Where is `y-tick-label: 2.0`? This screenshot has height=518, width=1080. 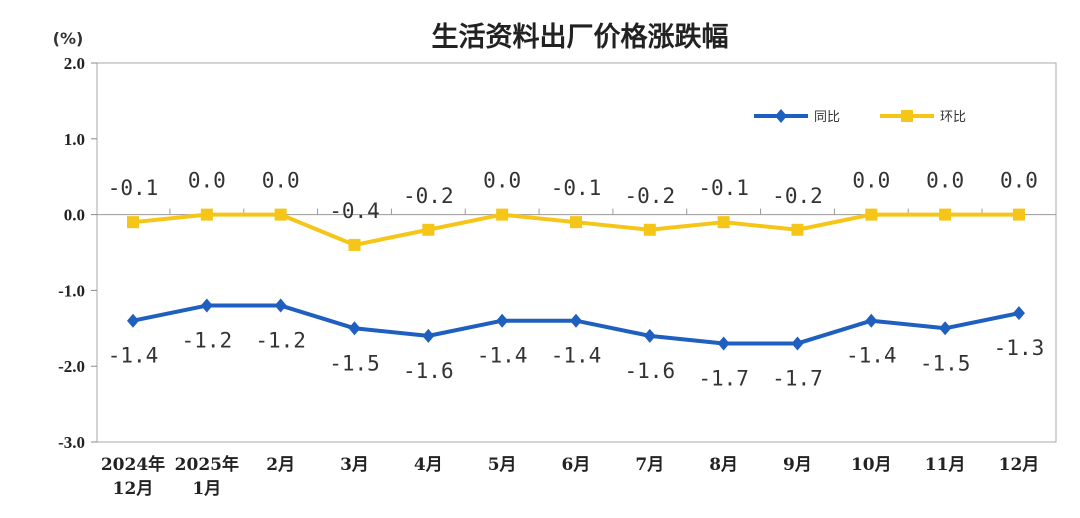 y-tick-label: 2.0 is located at coordinates (74, 63).